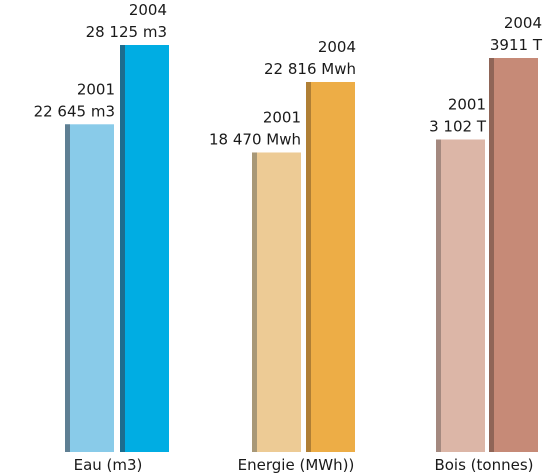 The image size is (560, 474). Describe the element at coordinates (144, 248) in the screenshot. I see `bar-eau-m3-2004` at that location.